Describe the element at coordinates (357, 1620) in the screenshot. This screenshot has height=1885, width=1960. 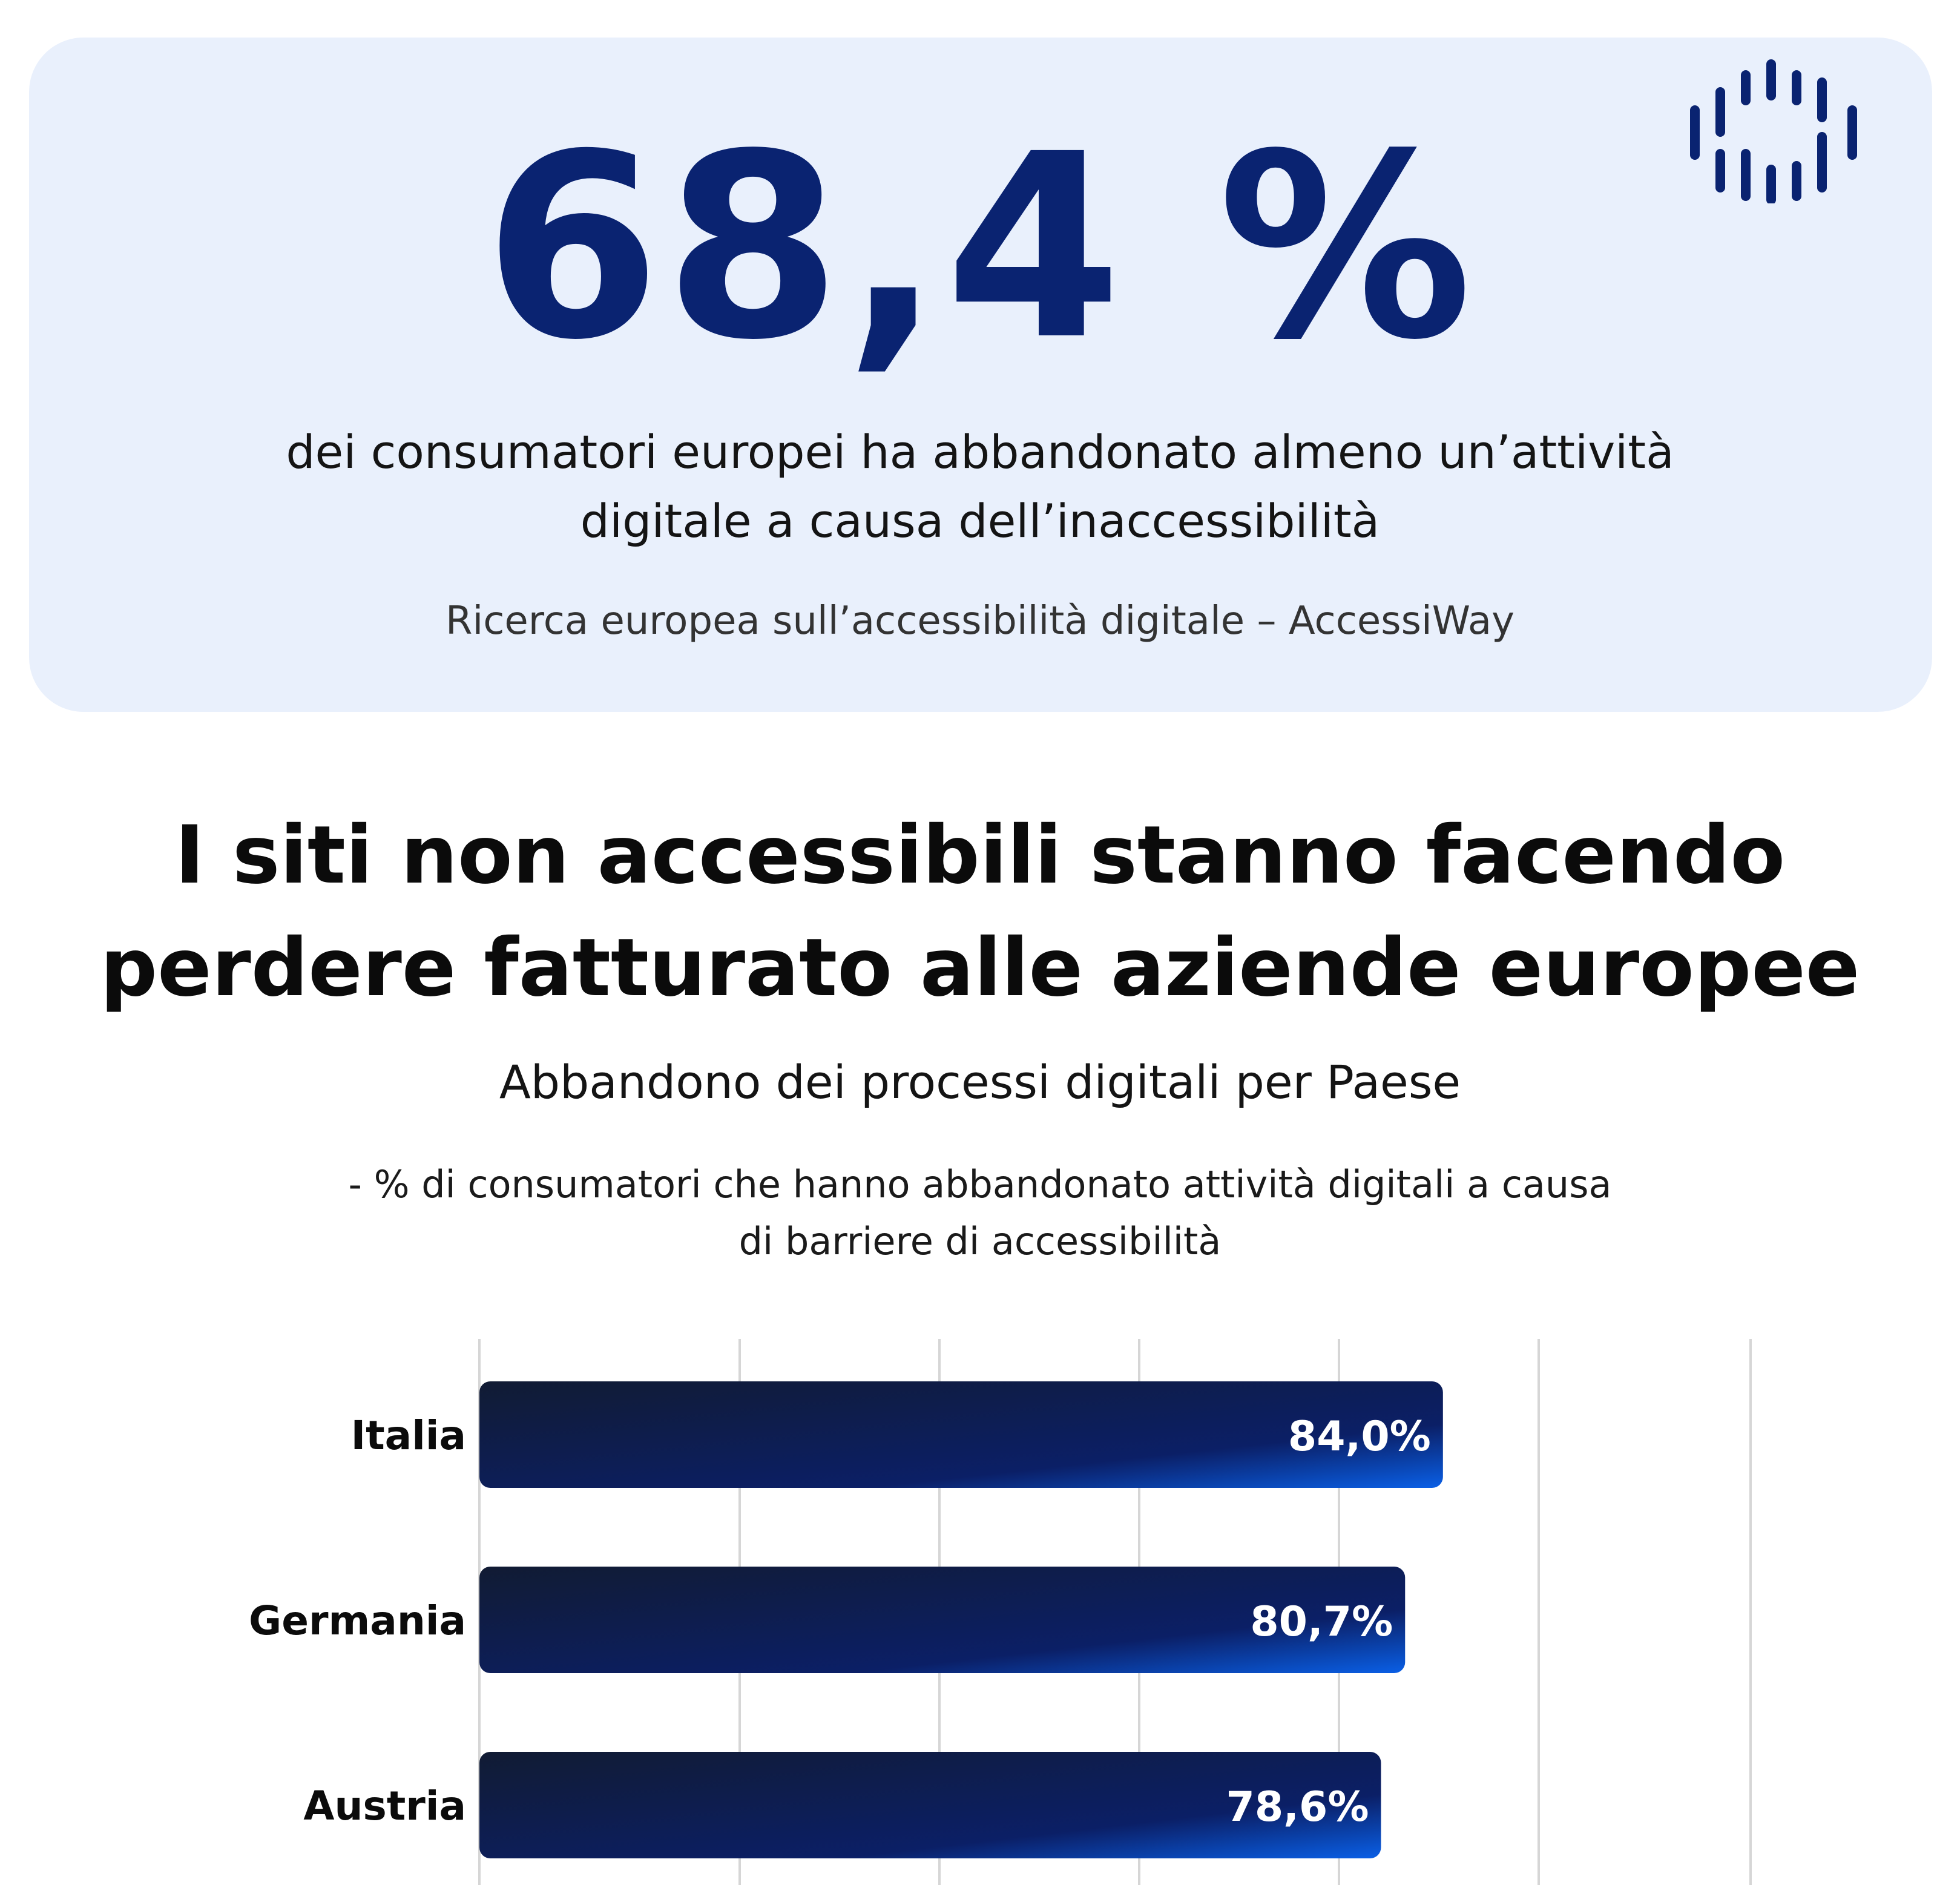
I see `category-label: Germania` at that location.